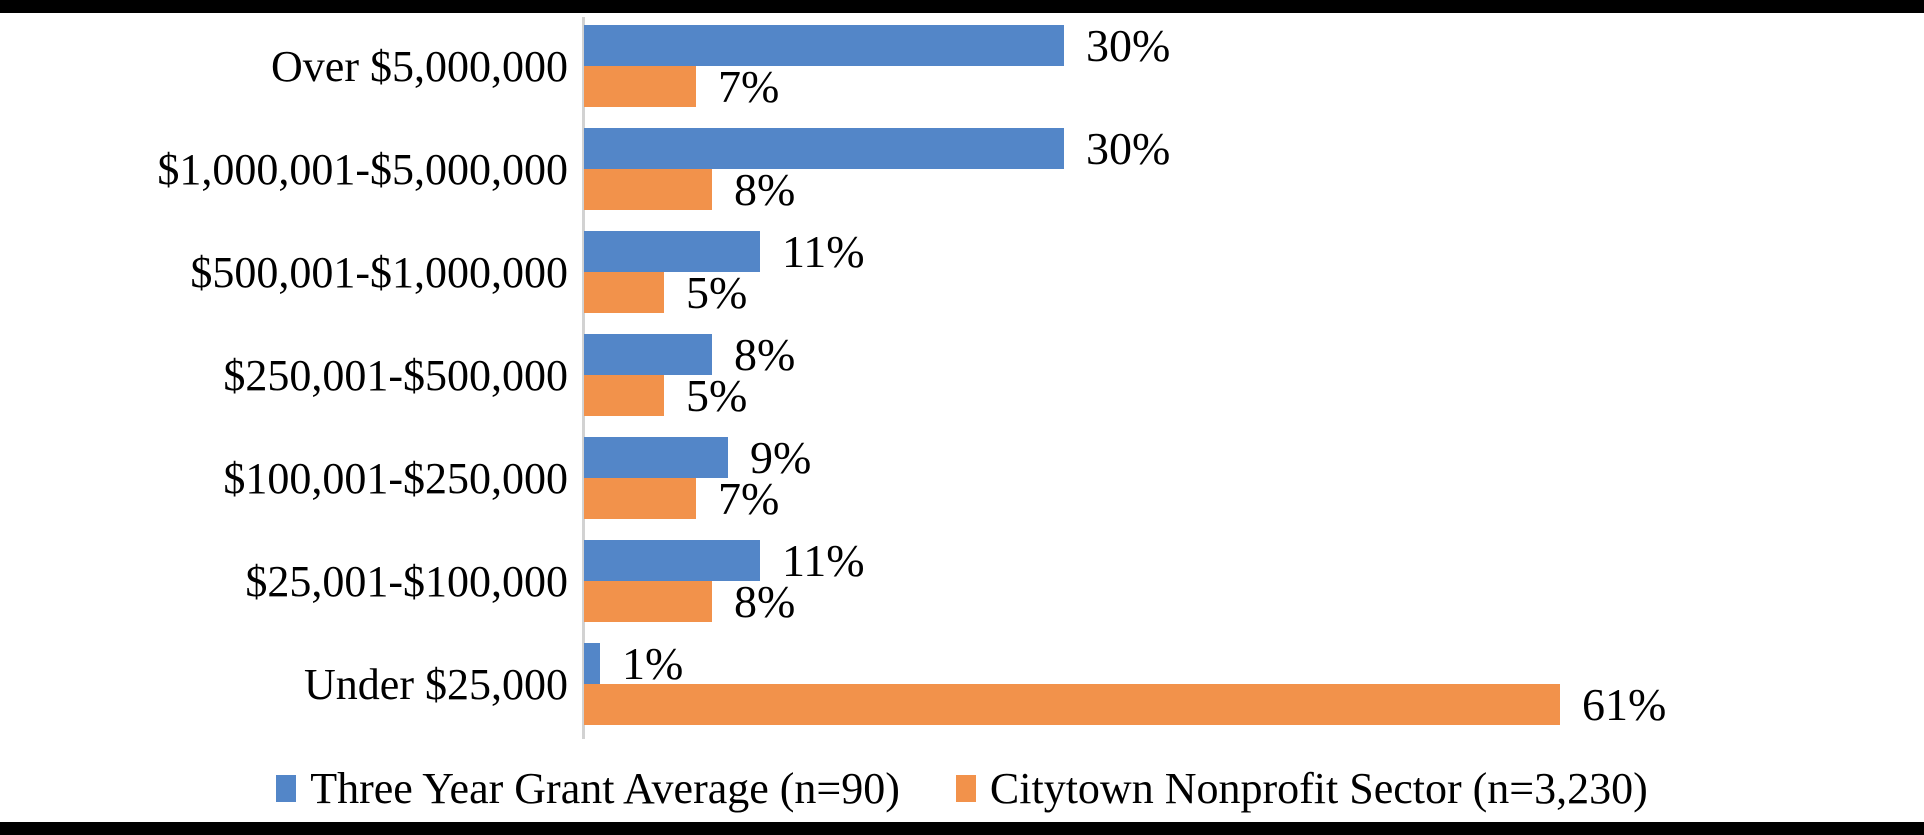 The image size is (1924, 835). Describe the element at coordinates (781, 457) in the screenshot. I see `data-label: 9%` at that location.